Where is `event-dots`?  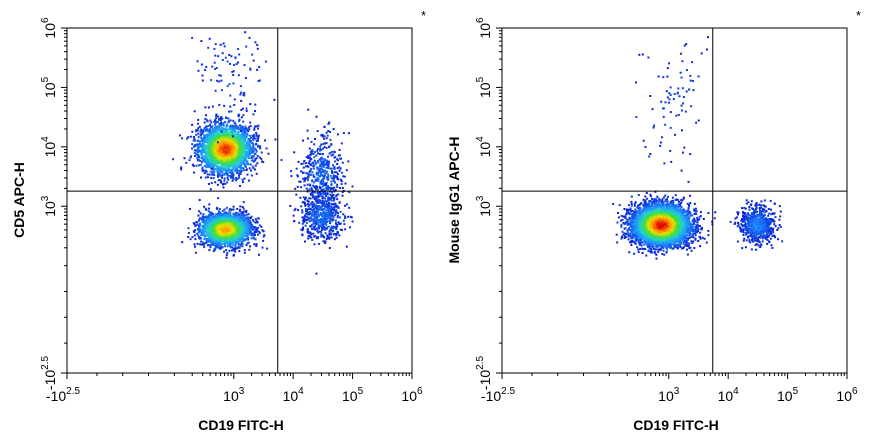
event-dots is located at coordinates (263, 153).